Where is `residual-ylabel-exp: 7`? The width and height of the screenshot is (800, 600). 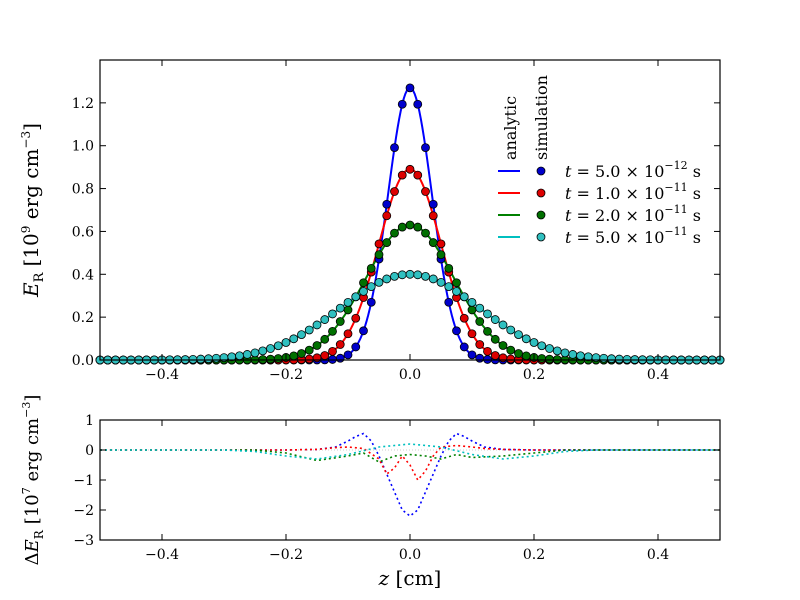 residual-ylabel-exp: 7 is located at coordinates (26, 490).